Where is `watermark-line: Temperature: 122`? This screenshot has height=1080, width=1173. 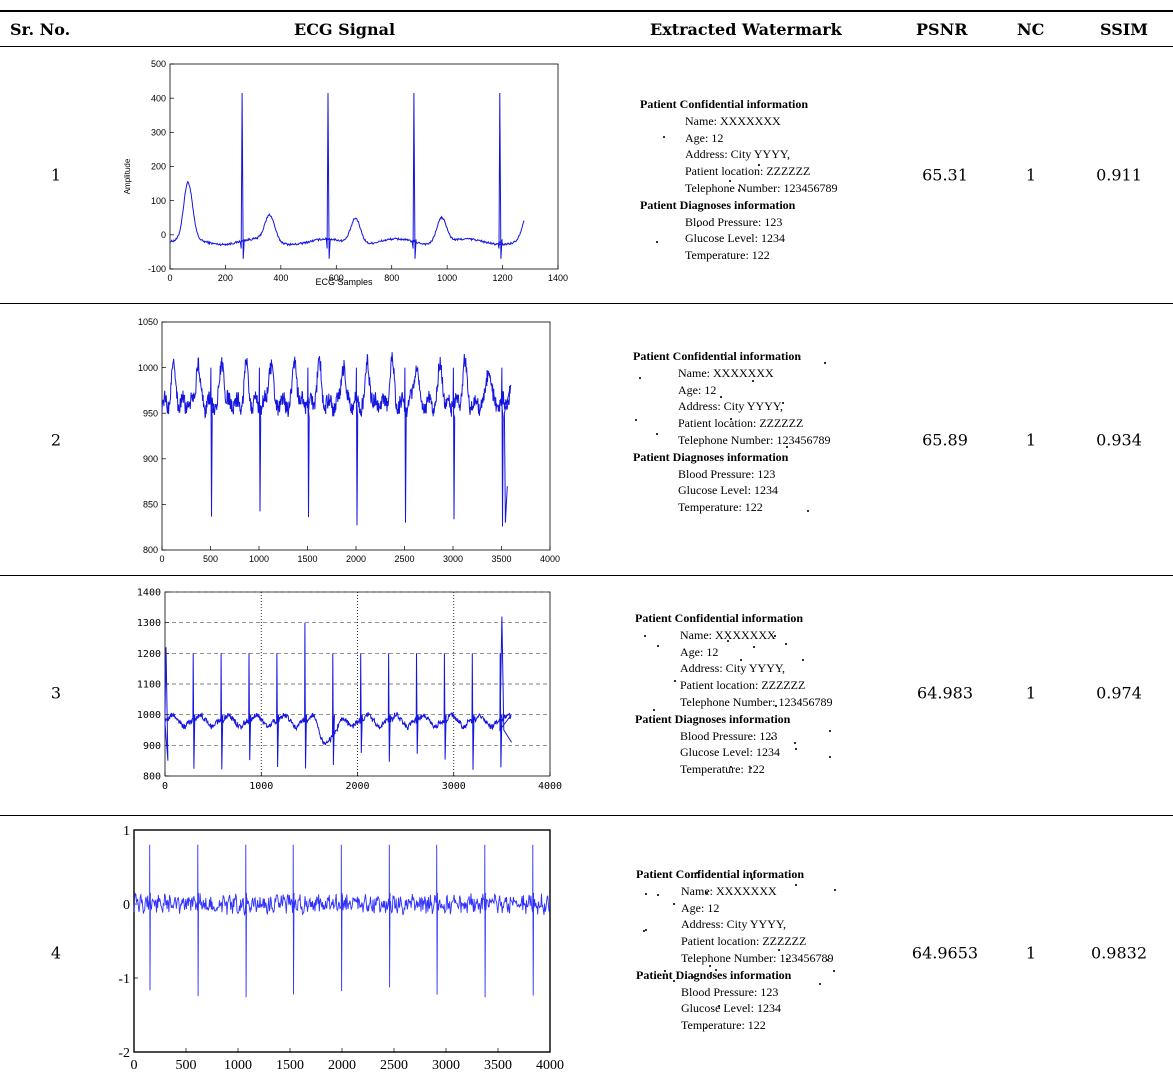
watermark-line: Temperature: 122 is located at coordinates (720, 507).